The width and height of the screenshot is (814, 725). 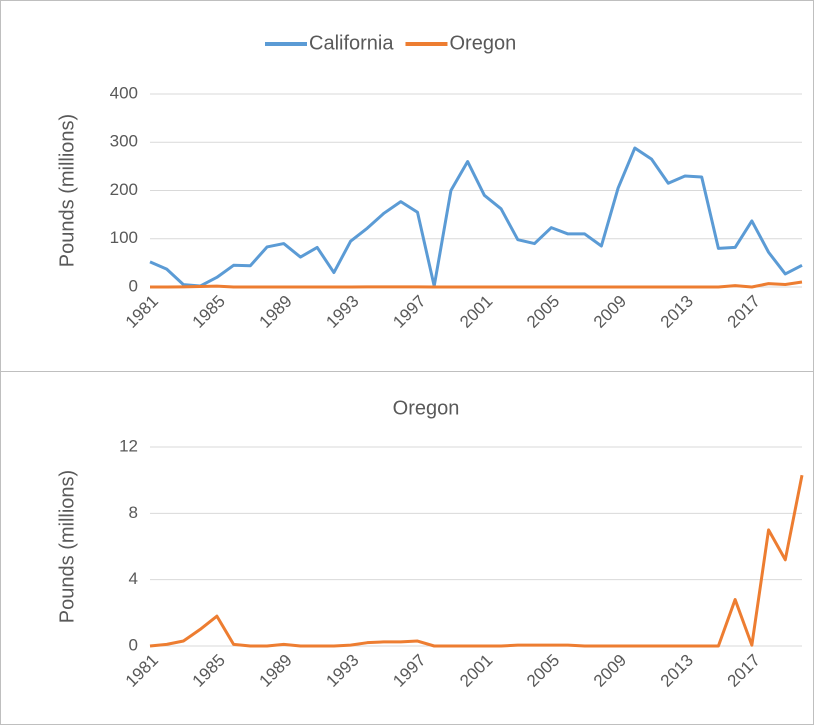 What do you see at coordinates (128, 445) in the screenshot?
I see `y-tick-label: 12` at bounding box center [128, 445].